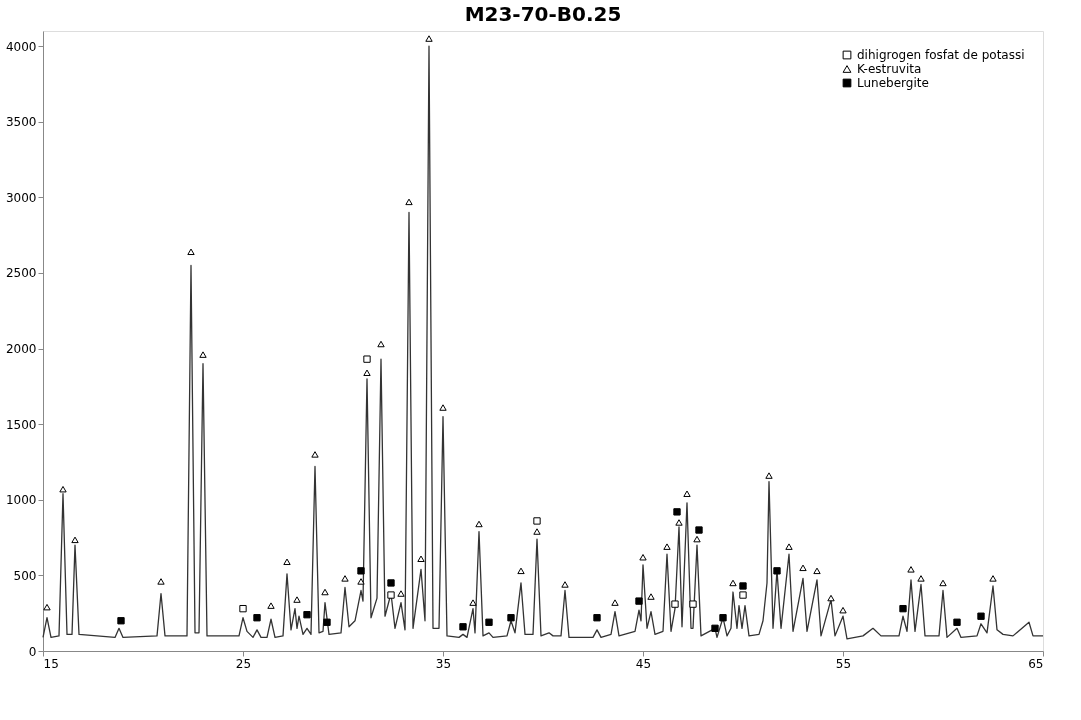  What do you see at coordinates (443, 663) in the screenshot?
I see `x-tick-label: 35` at bounding box center [443, 663].